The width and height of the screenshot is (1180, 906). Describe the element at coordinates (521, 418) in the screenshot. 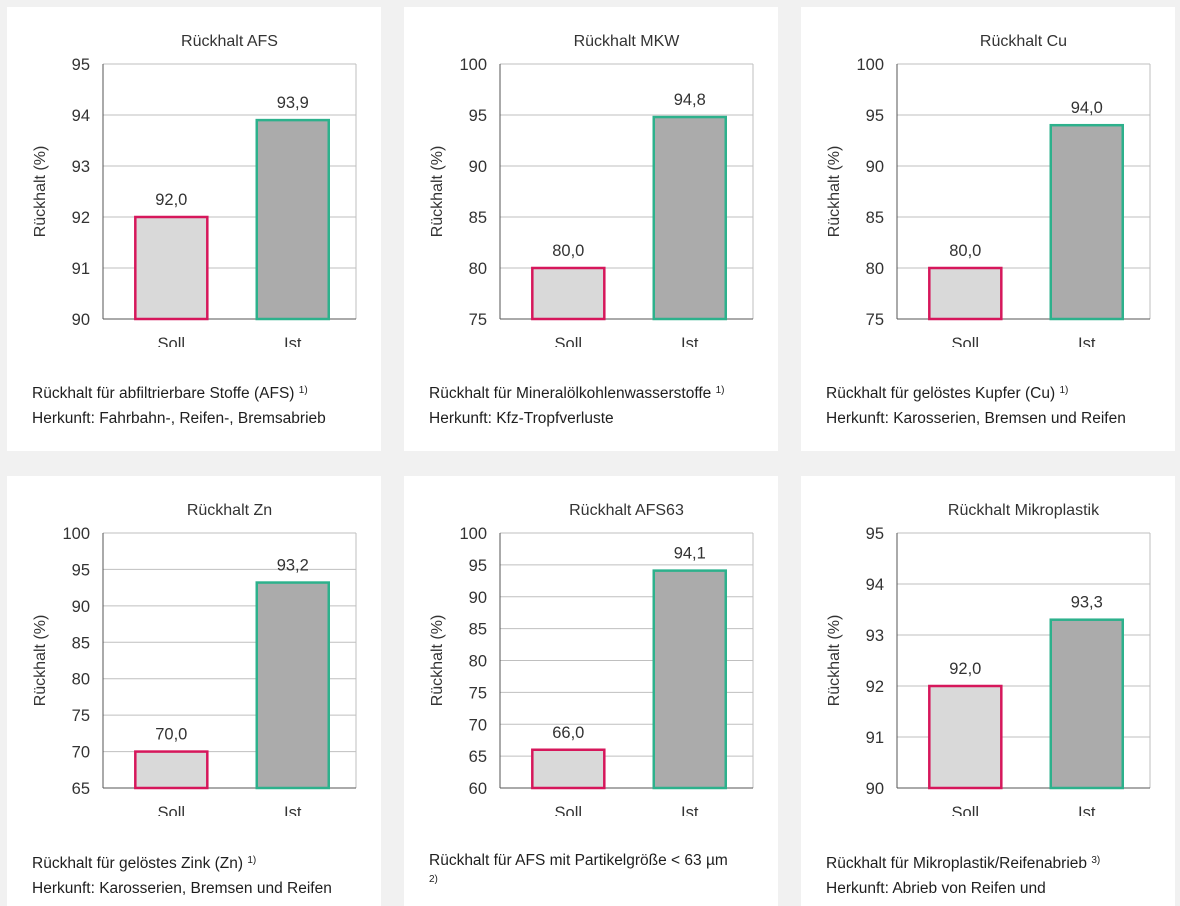

I see `caption-line2: Herkunft: Kfz-Tropfverluste` at that location.